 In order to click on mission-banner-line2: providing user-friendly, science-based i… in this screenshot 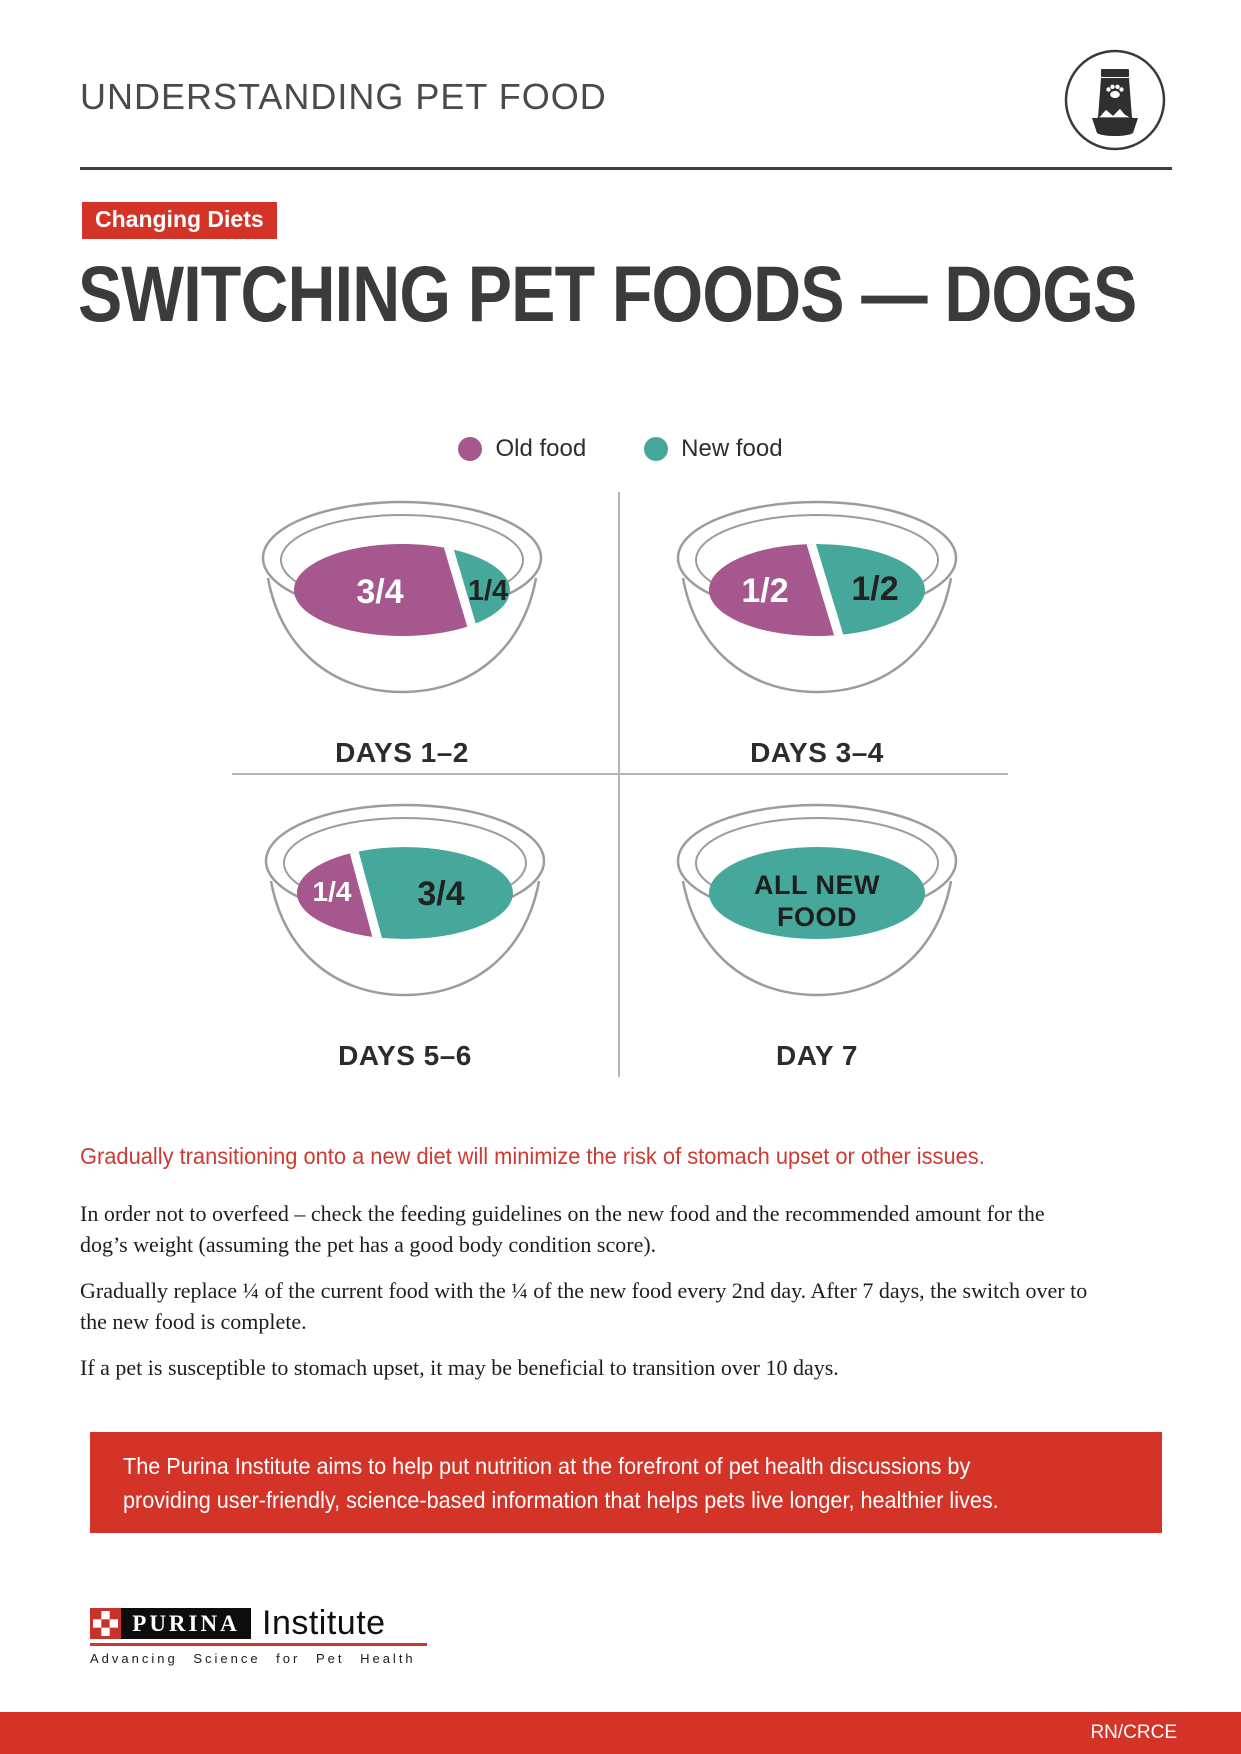, I will do `click(561, 1499)`.